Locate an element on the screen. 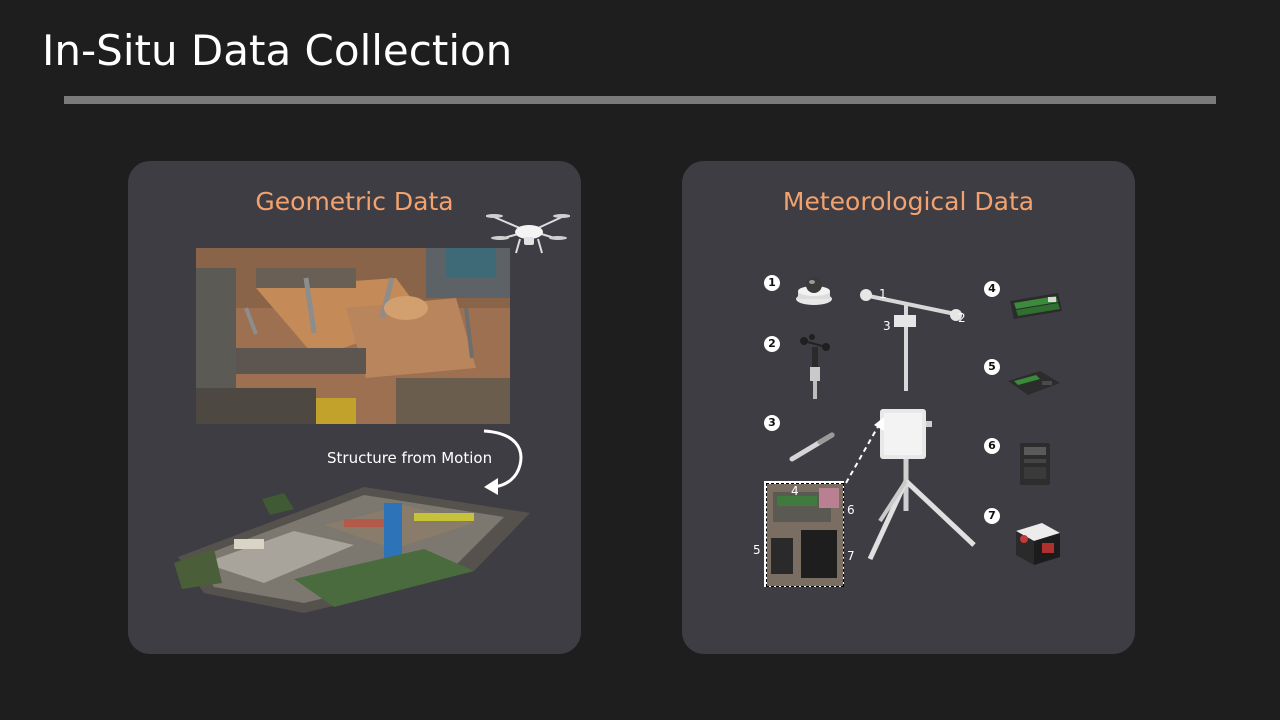  geometric-panel-title: Geometric Data is located at coordinates (354, 201).